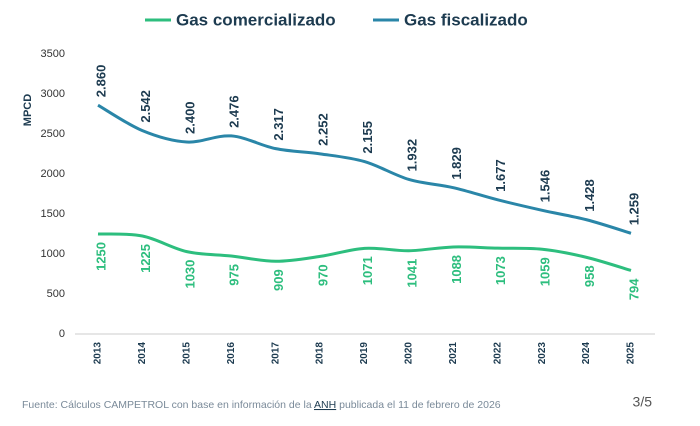 This screenshot has height=426, width=700. Describe the element at coordinates (500, 270) in the screenshot. I see `data-label: 1073` at that location.